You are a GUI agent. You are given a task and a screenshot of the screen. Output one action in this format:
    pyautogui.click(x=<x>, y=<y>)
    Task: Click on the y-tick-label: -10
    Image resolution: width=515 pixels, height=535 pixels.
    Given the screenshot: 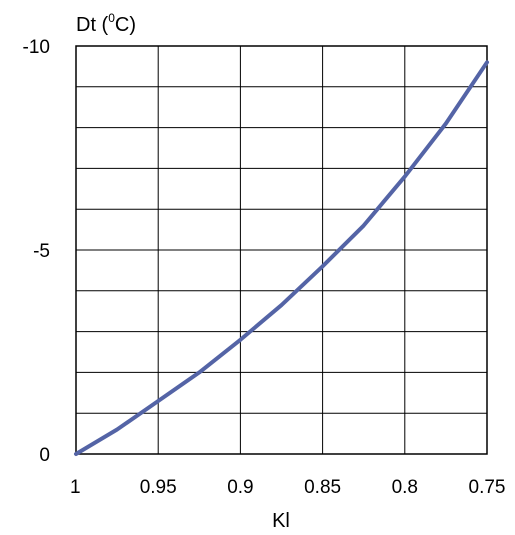 What is the action you would take?
    pyautogui.click(x=36, y=47)
    